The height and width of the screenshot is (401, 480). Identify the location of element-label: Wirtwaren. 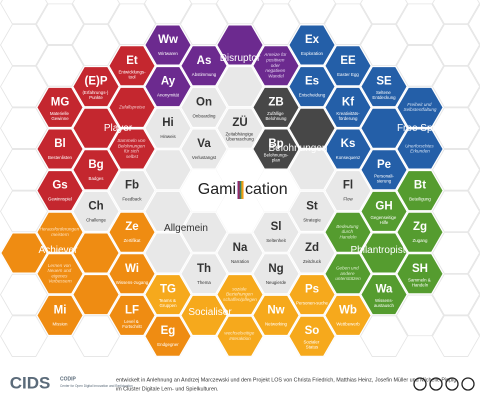
(168, 53).